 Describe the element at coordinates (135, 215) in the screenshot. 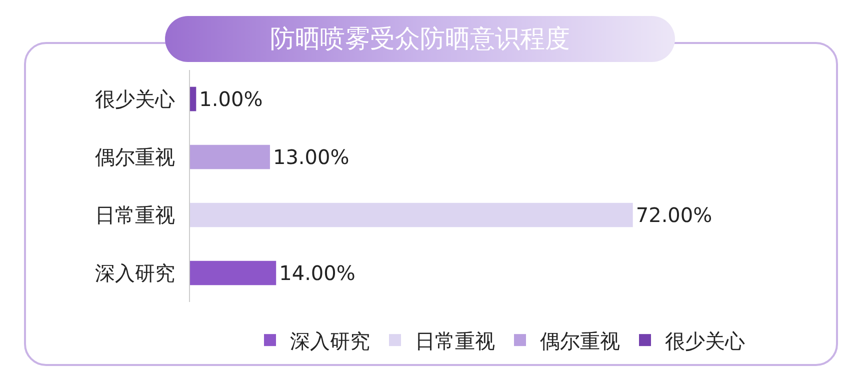

I see `y-tick-label: 日常重视` at that location.